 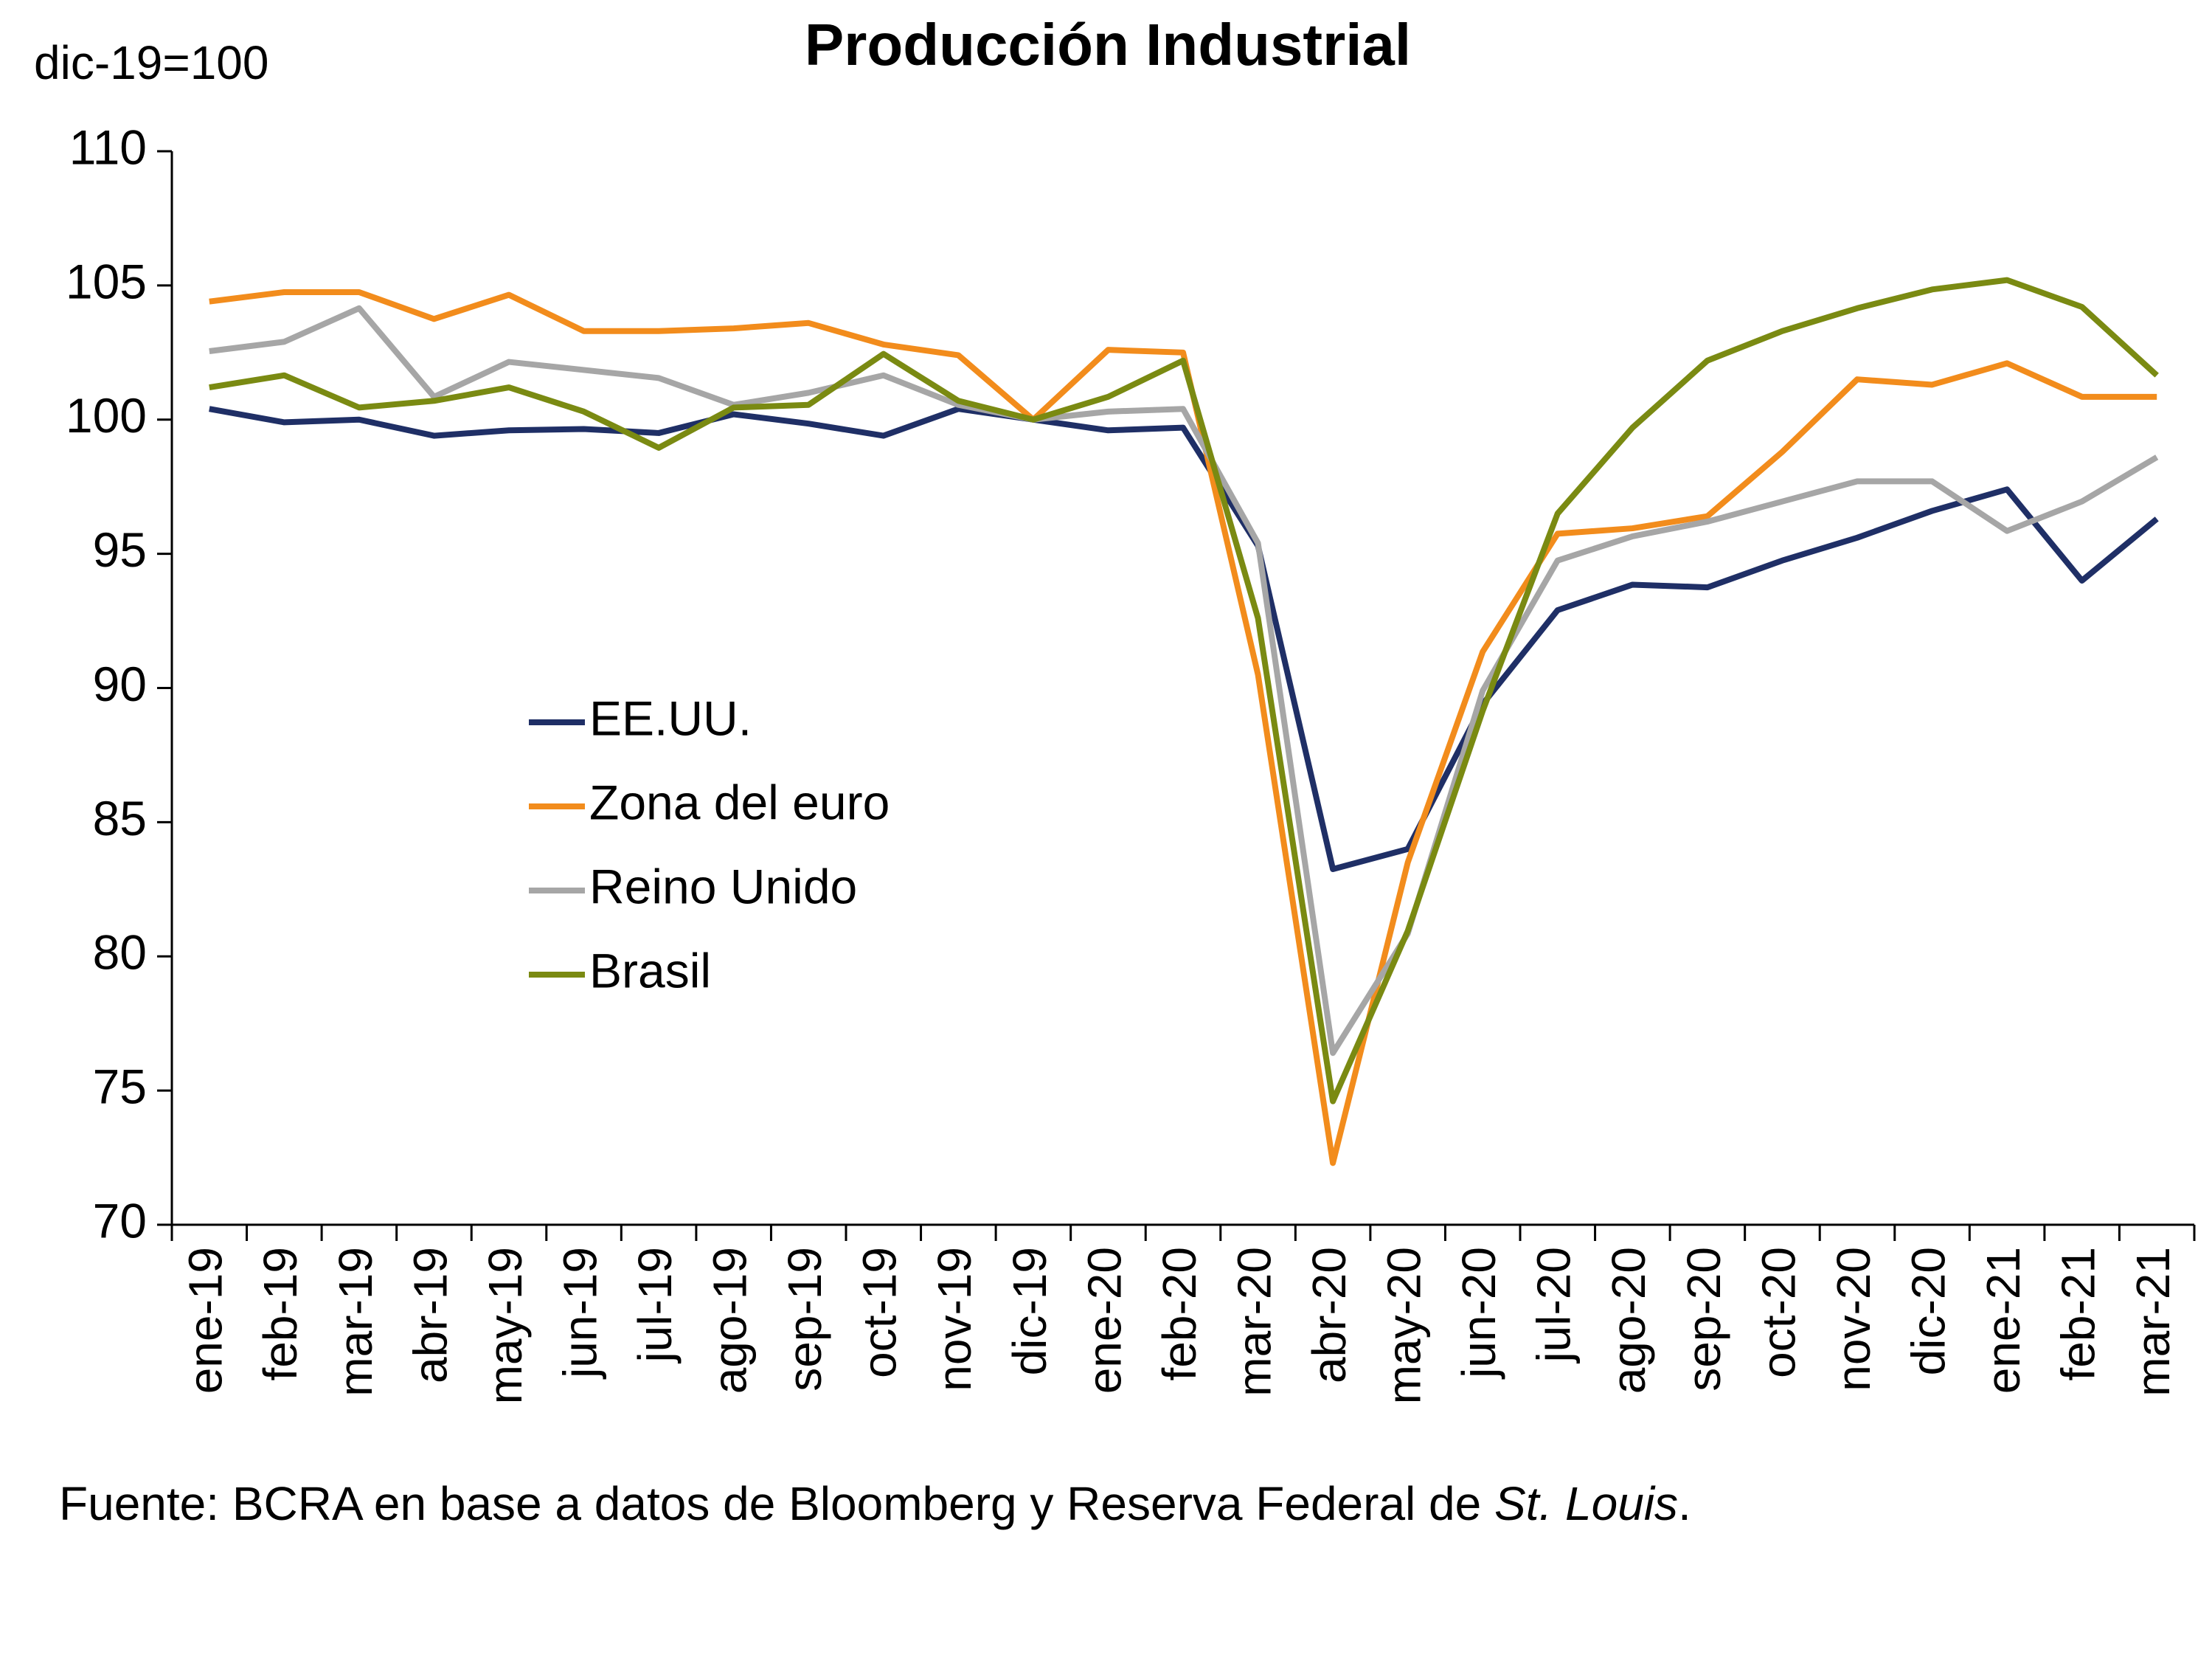 I want to click on x-tick-label: ene-20, so click(x=1104, y=1320).